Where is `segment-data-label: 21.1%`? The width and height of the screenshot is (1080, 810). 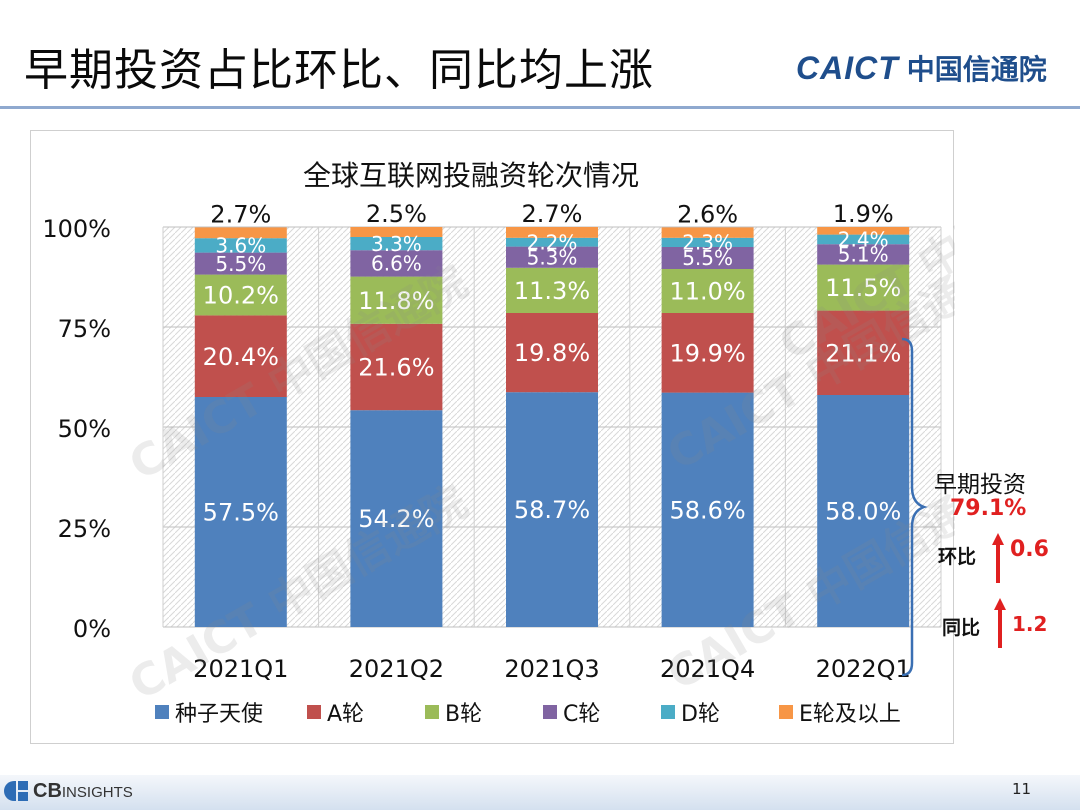 segment-data-label: 21.1% is located at coordinates (863, 353).